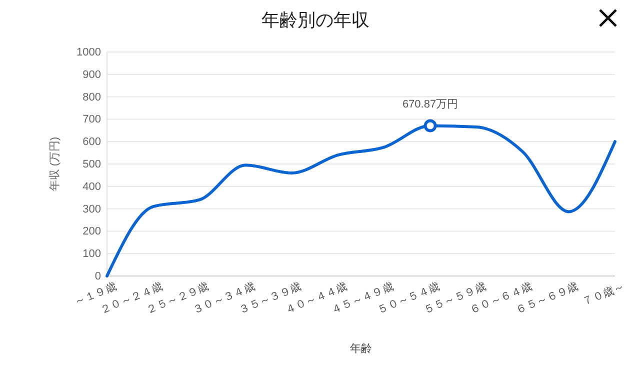  What do you see at coordinates (91, 186) in the screenshot?
I see `y-tick-label: 400` at bounding box center [91, 186].